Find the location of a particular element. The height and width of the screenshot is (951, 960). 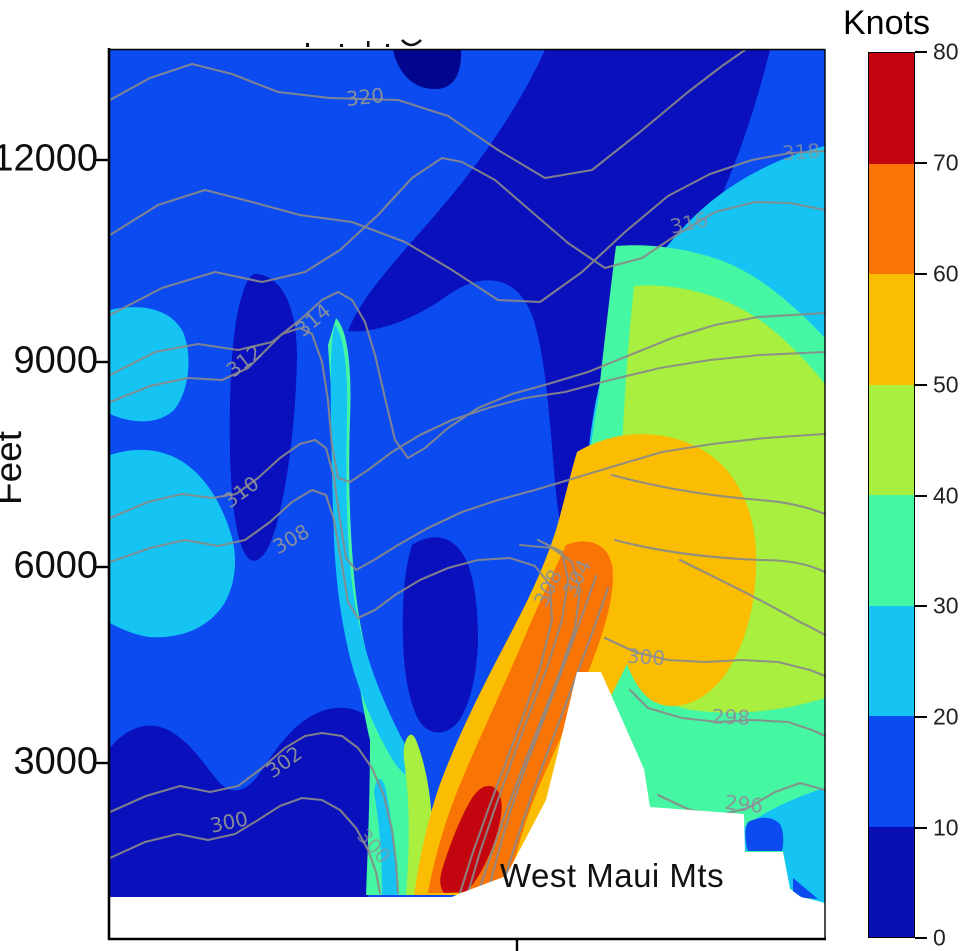

colorbar-tick-label-20: 20 is located at coordinates (946, 716).